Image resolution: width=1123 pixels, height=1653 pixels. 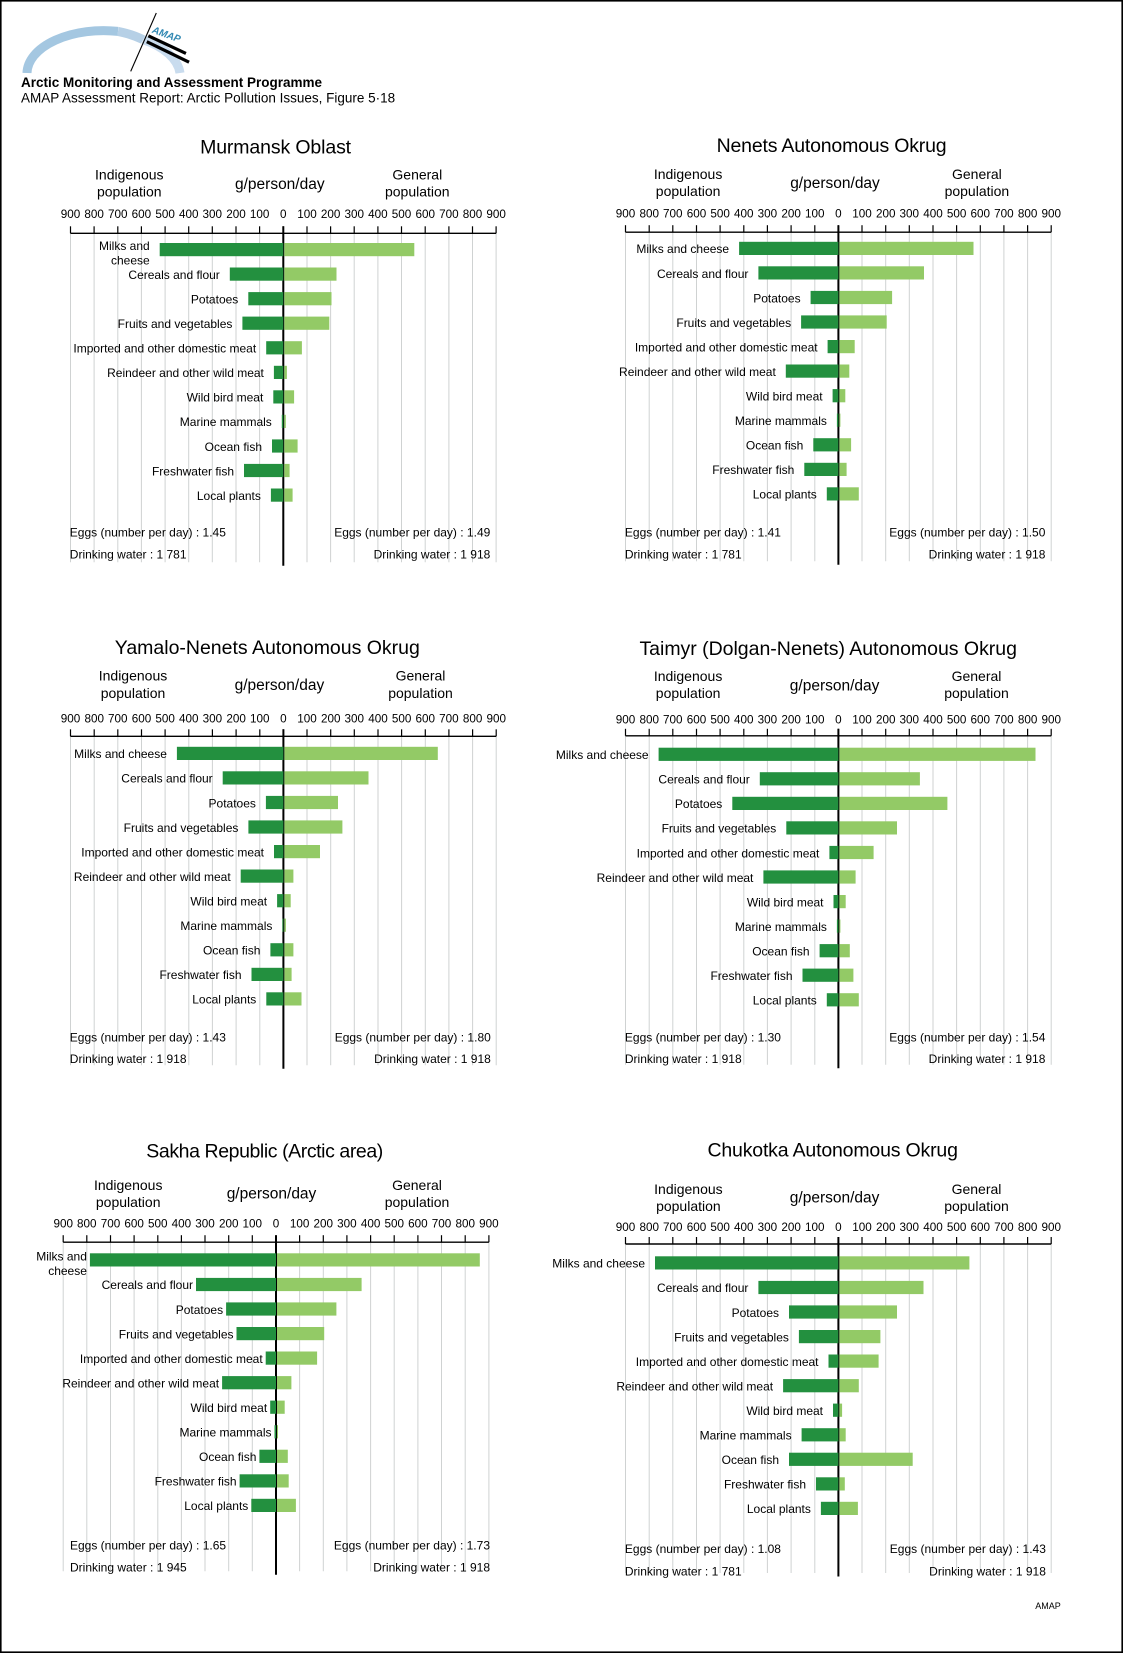 I want to click on svg-text: Milks and, so click(x=124, y=246).